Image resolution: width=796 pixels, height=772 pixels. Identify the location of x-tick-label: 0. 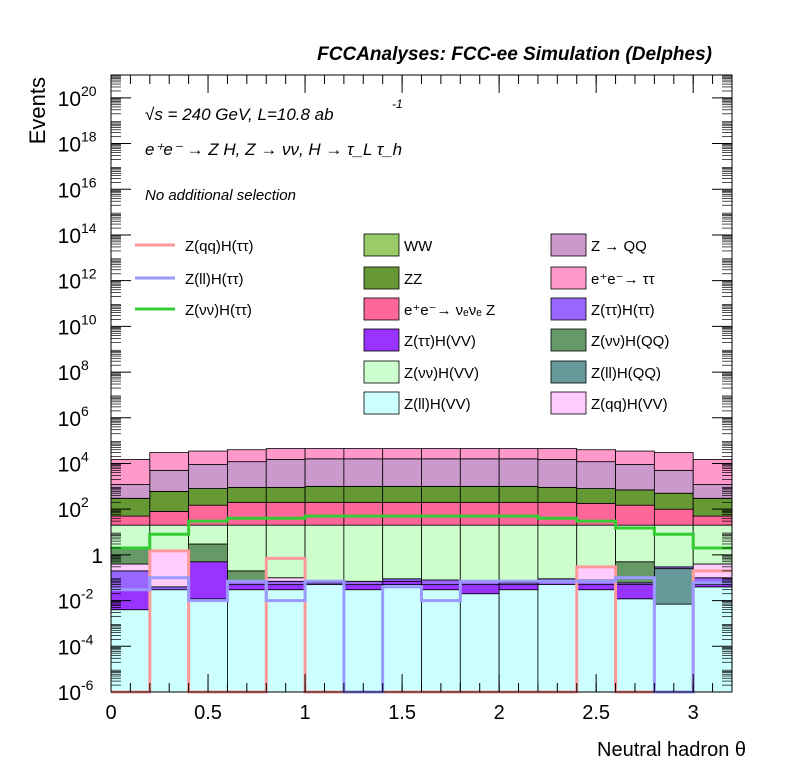
(110, 713).